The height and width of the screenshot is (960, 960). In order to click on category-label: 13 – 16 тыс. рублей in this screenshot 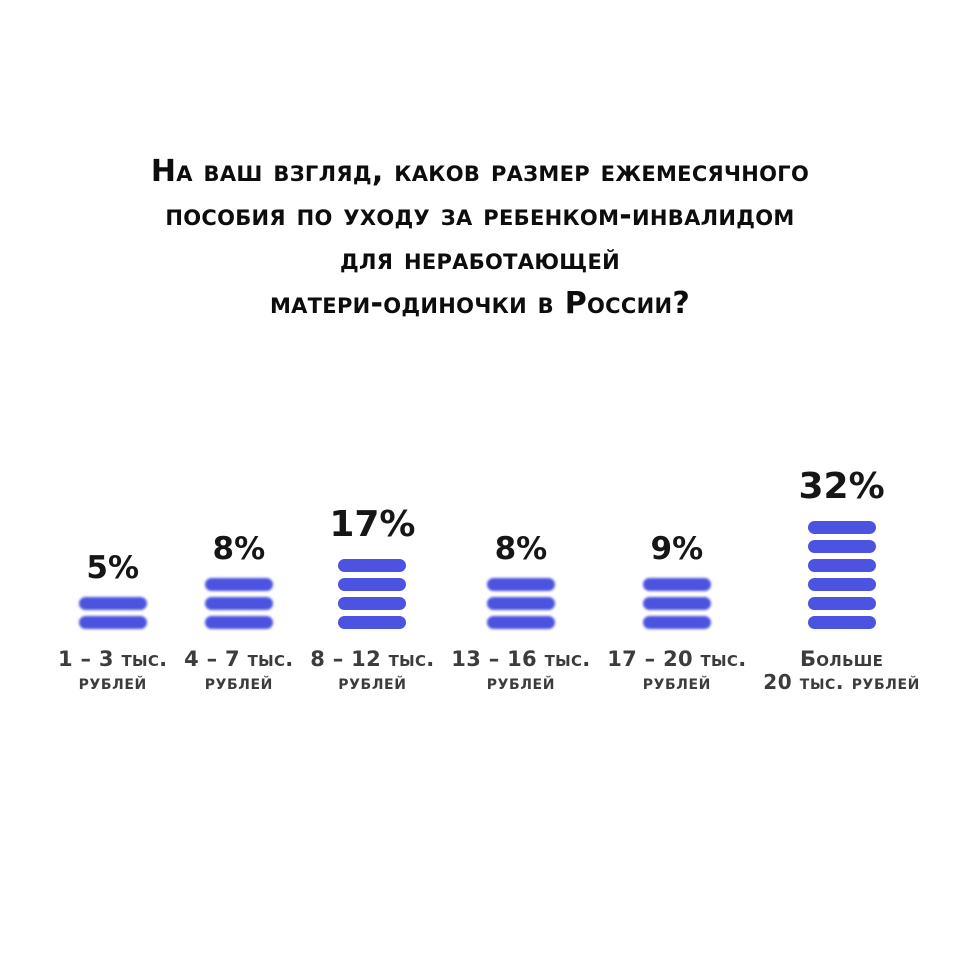, I will do `click(520, 670)`.